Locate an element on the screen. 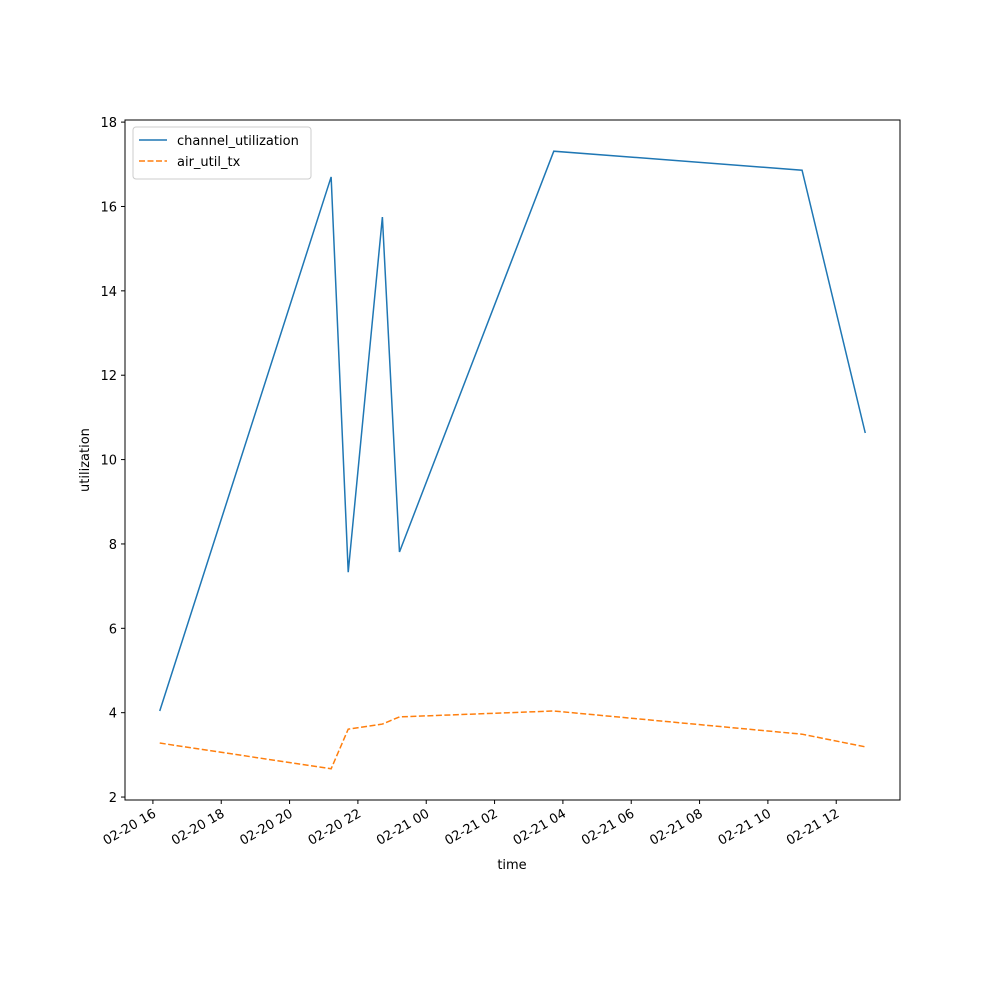  y-tick-label: 16 is located at coordinates (108, 207).